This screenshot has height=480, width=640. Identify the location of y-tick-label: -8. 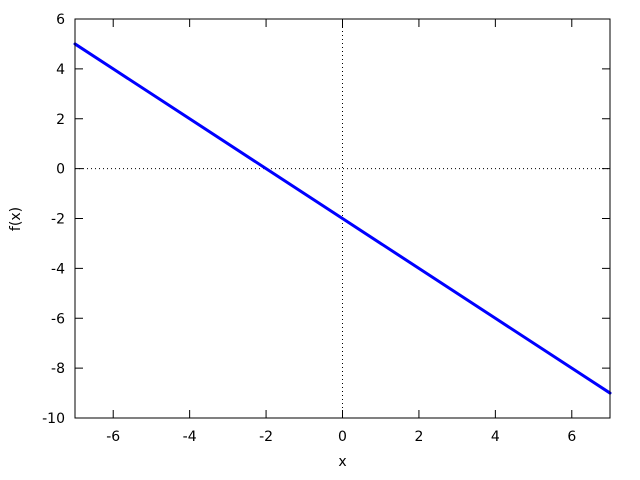
(58, 369).